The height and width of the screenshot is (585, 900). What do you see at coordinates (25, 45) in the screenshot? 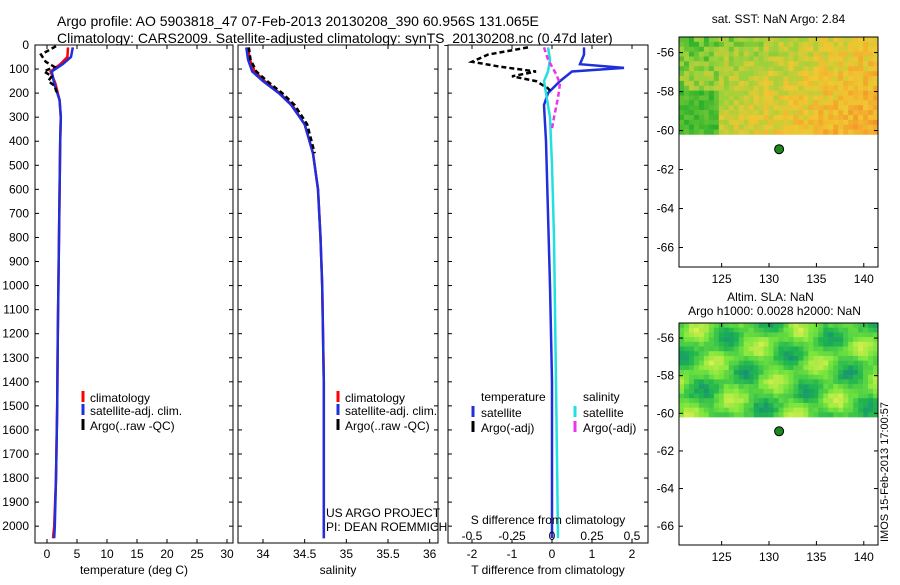
I see `depth-tick-label: 0` at bounding box center [25, 45].